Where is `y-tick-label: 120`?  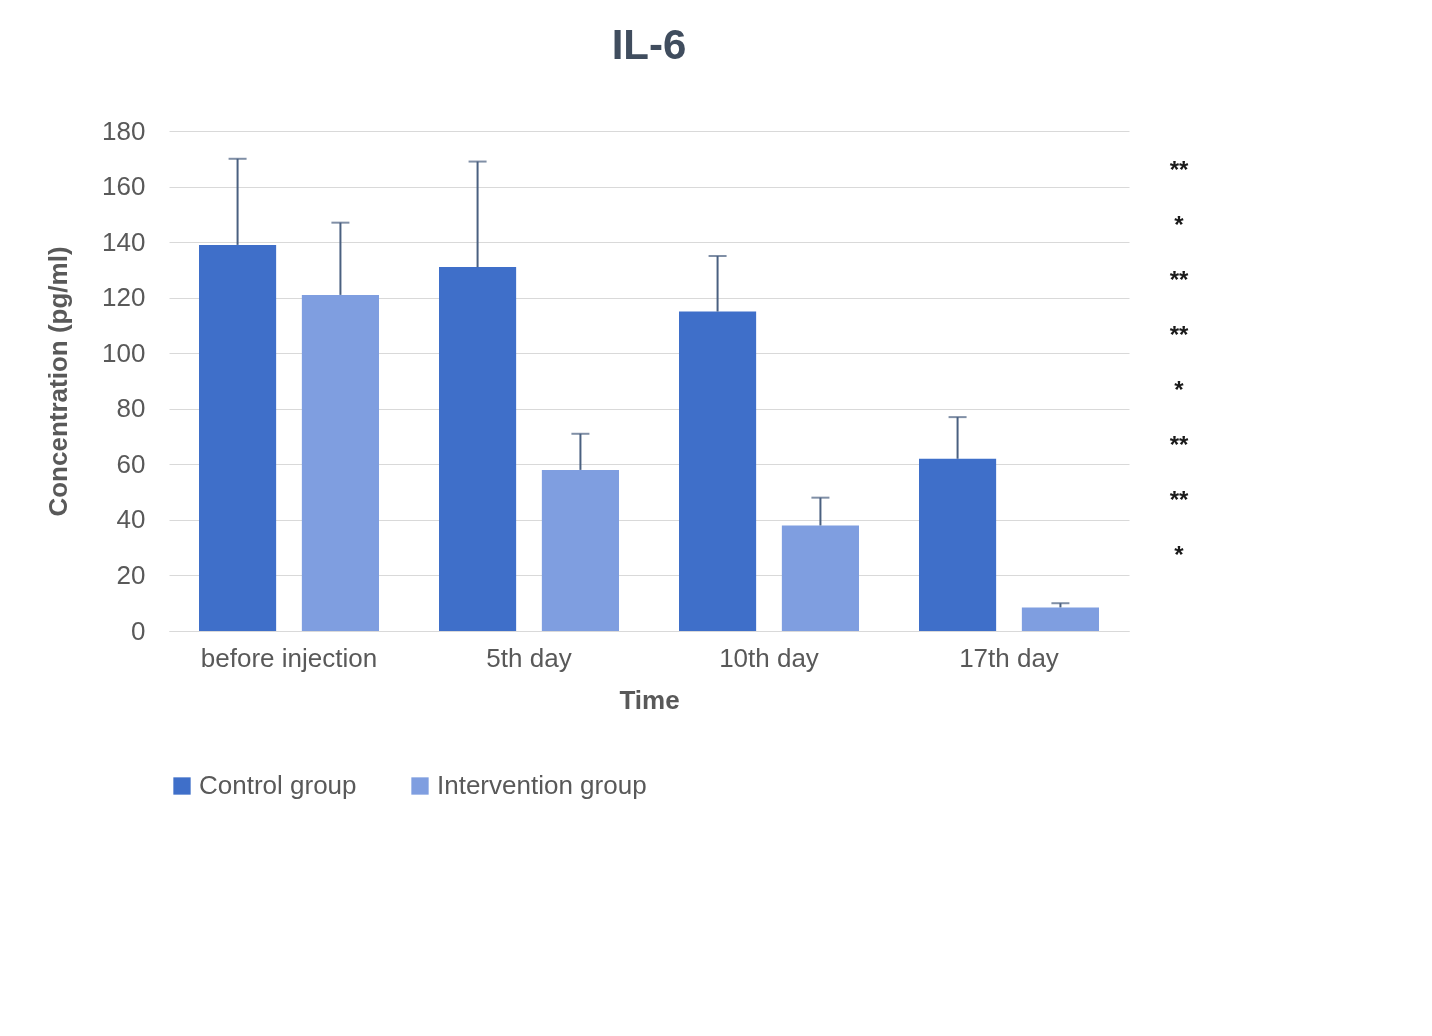
y-tick-label: 120 is located at coordinates (124, 297).